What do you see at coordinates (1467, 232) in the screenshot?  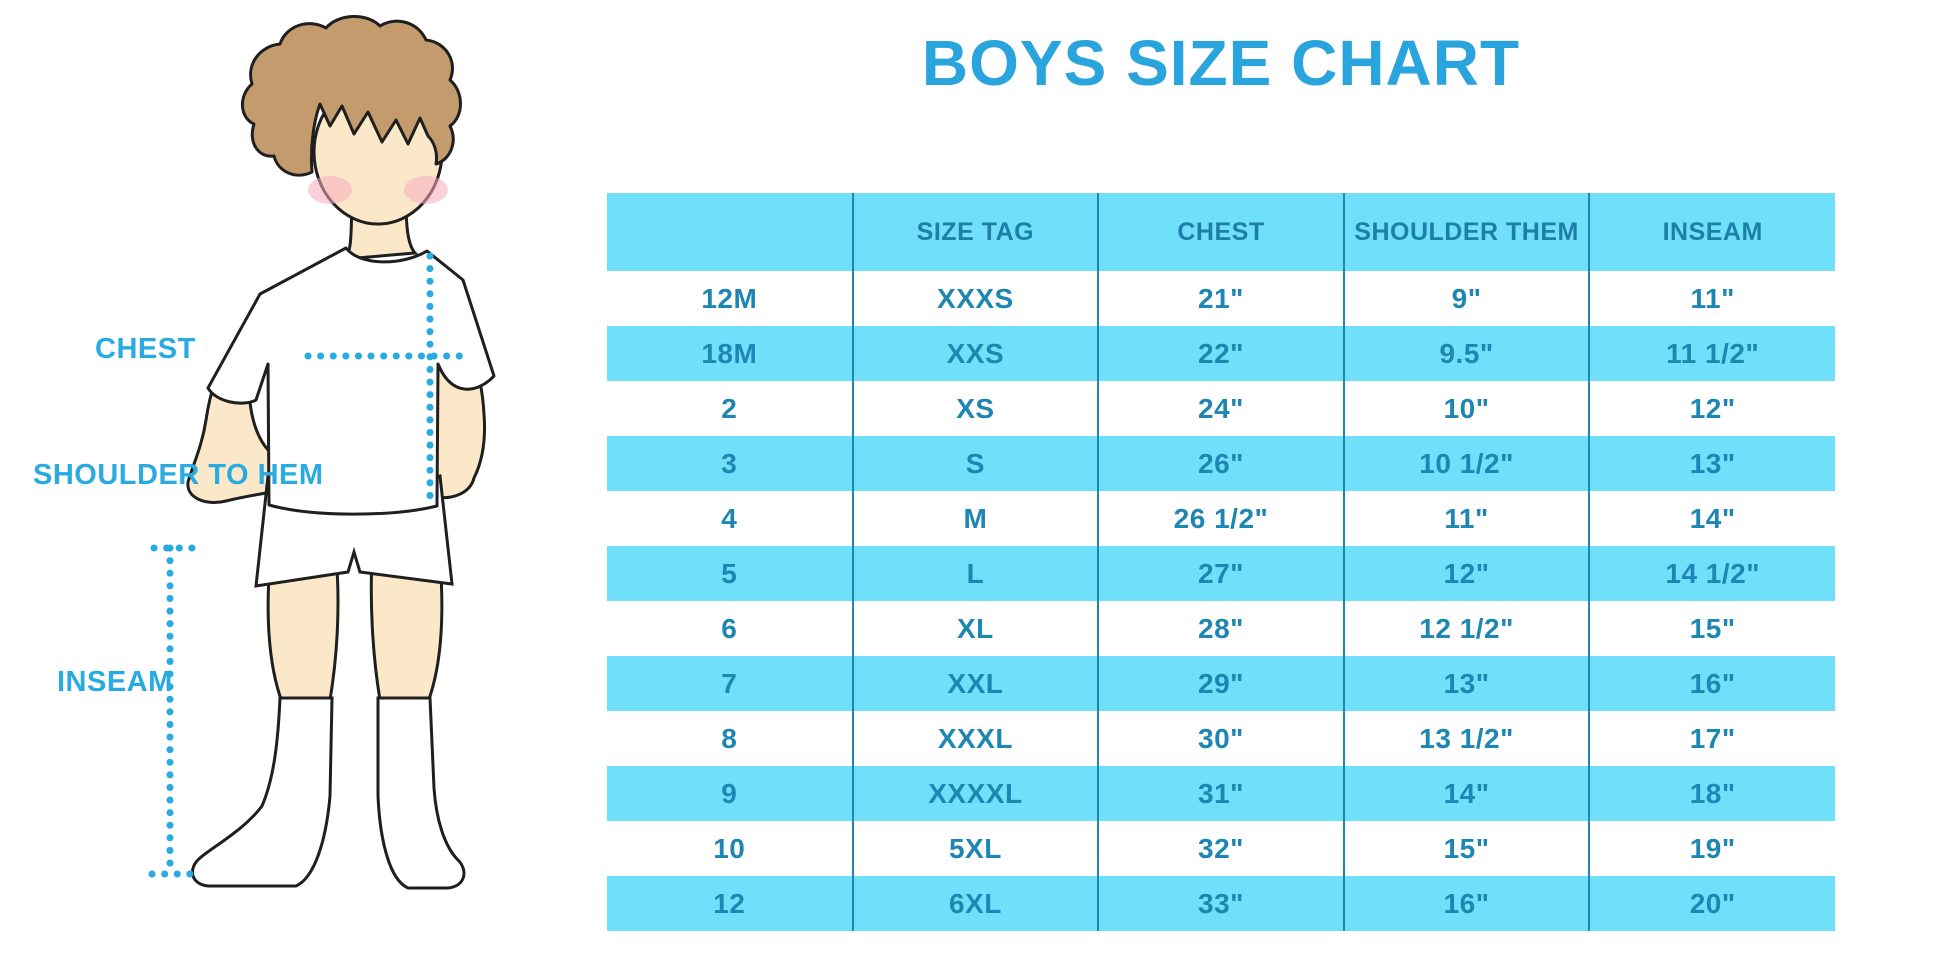 I see `header-cell-shoulder-them: SHOULDER THEM` at bounding box center [1467, 232].